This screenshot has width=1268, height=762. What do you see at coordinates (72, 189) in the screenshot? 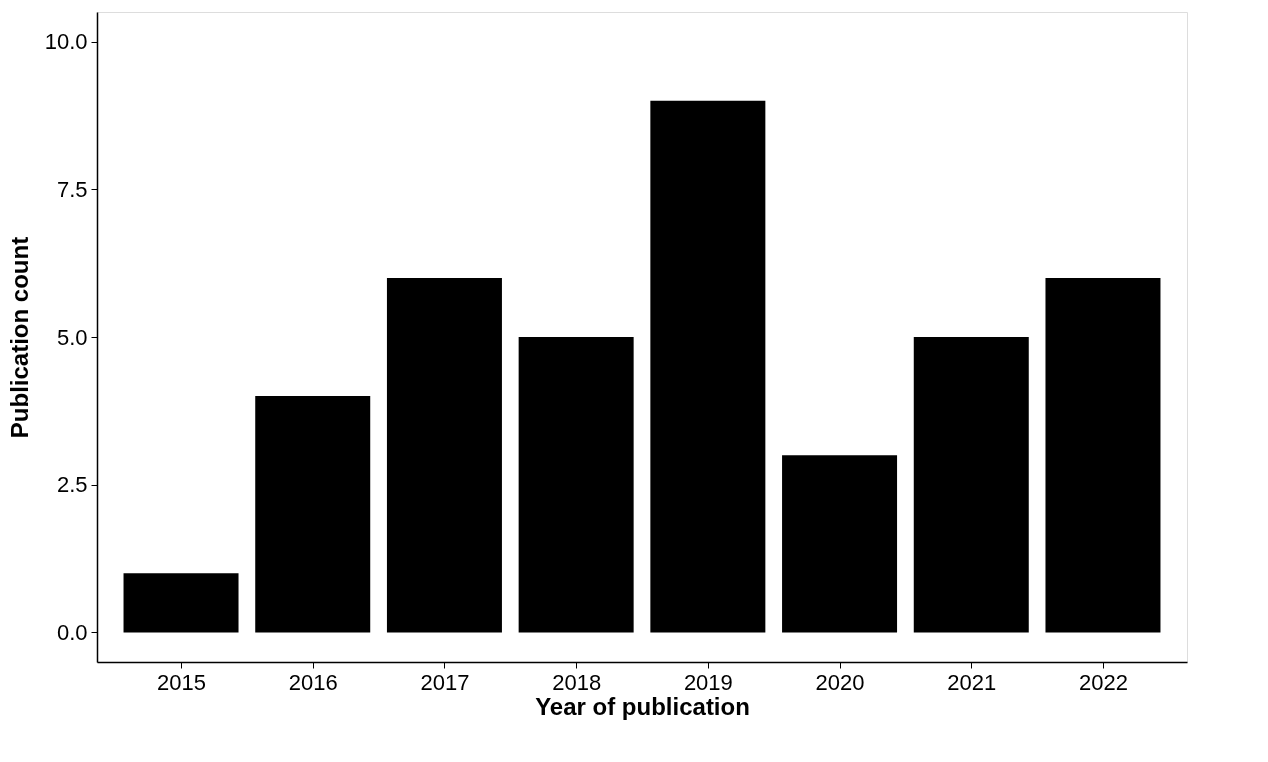
I see `y-tick-label: 7.5` at bounding box center [72, 189].